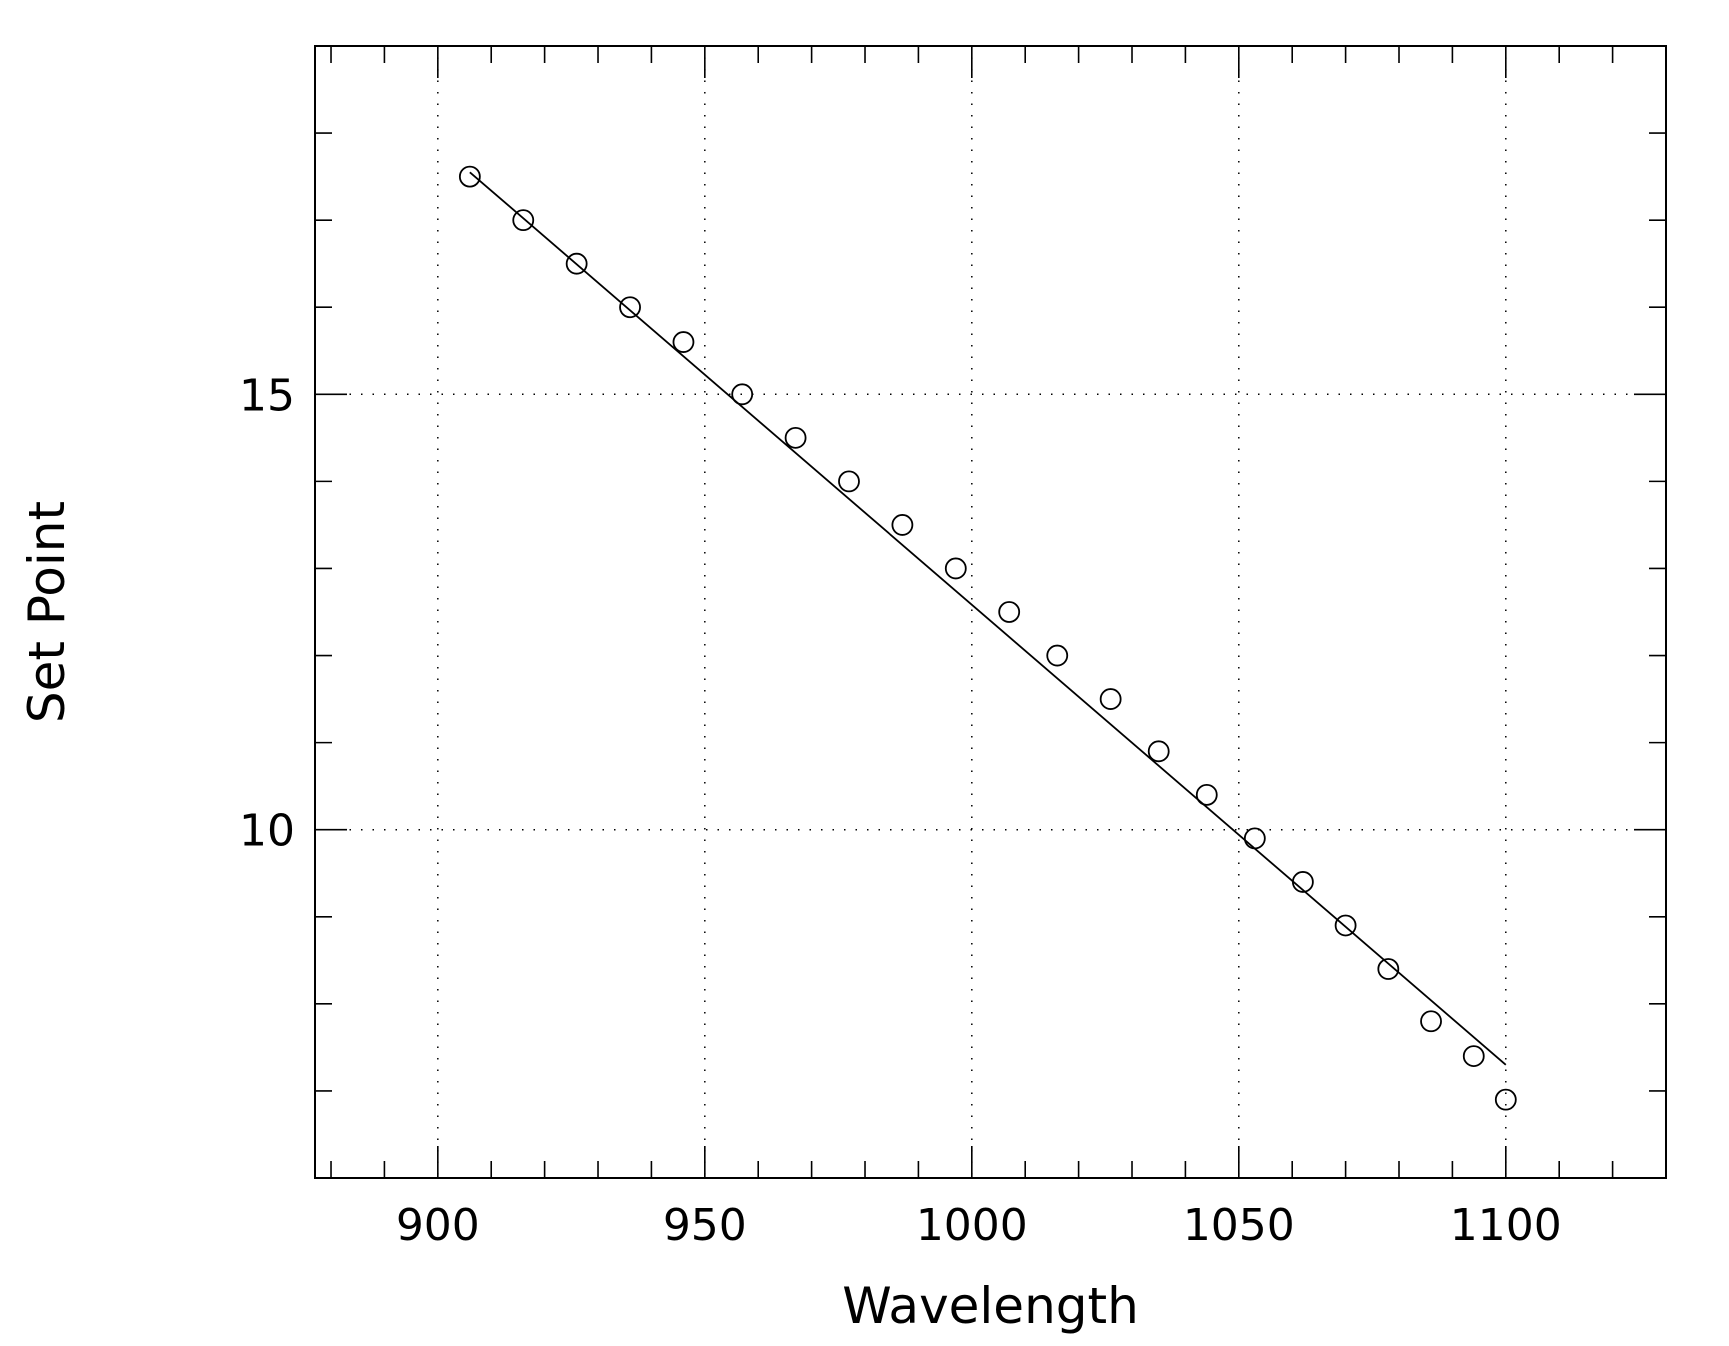 Image resolution: width=1729 pixels, height=1346 pixels. What do you see at coordinates (47, 612) in the screenshot?
I see `y-axis-title: Set Point` at bounding box center [47, 612].